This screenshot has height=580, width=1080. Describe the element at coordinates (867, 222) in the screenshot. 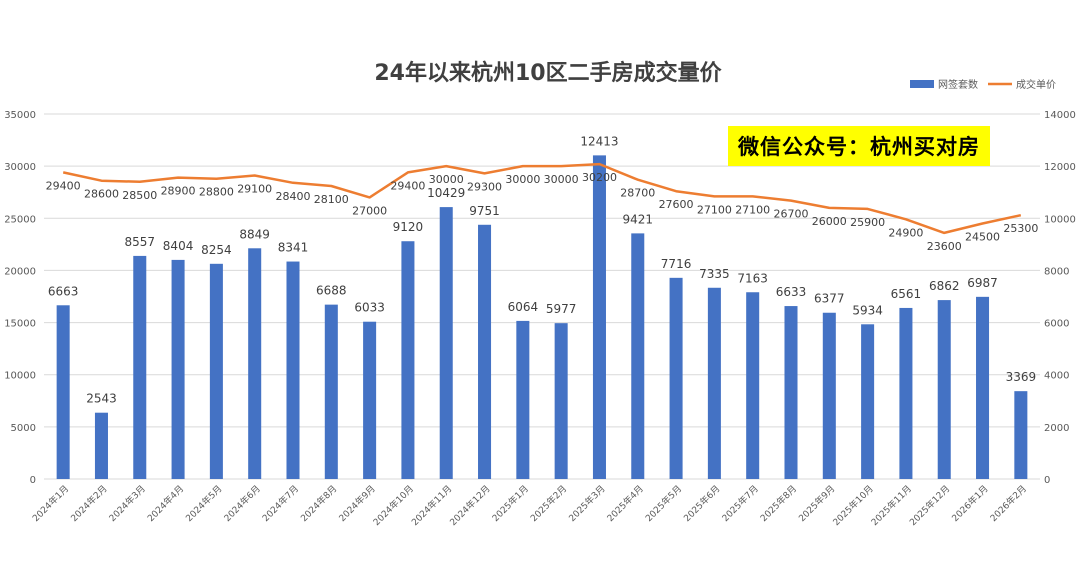

I see `line-value-label: 25900` at that location.